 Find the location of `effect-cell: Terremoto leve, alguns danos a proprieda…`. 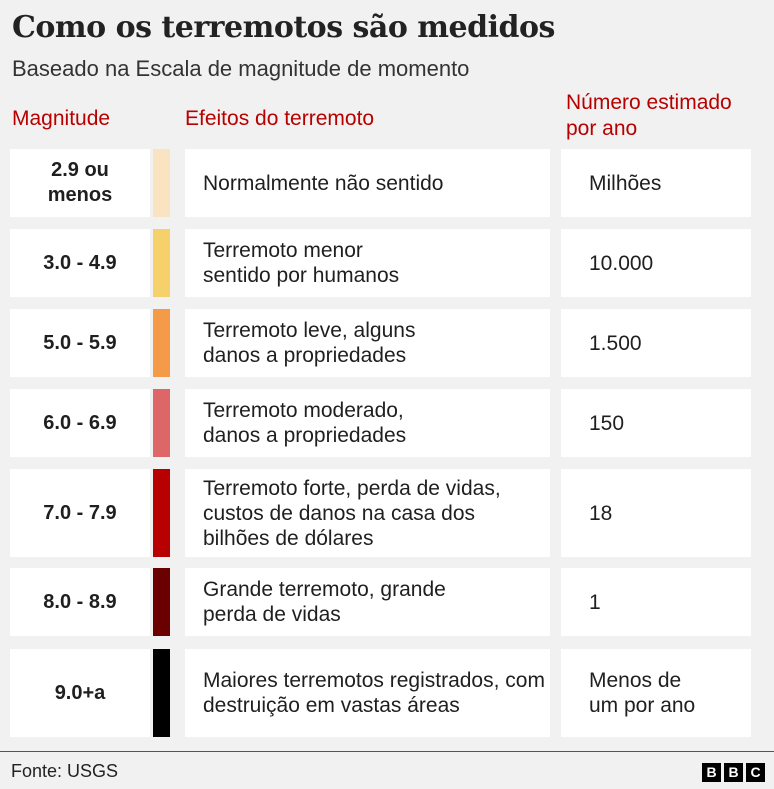

effect-cell: Terremoto leve, alguns danos a proprieda… is located at coordinates (367, 343).